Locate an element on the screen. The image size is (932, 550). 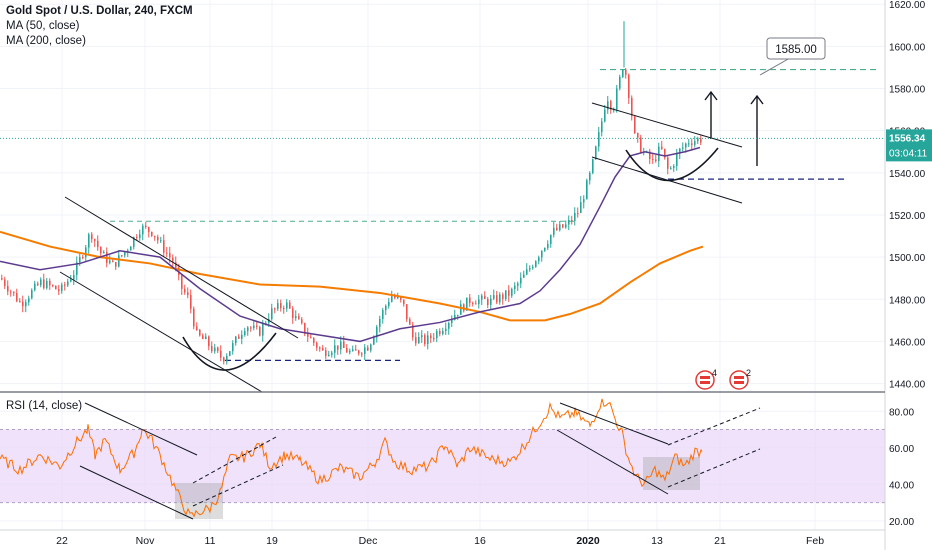
legend-rsi: RSI (14, close) is located at coordinates (44, 406).